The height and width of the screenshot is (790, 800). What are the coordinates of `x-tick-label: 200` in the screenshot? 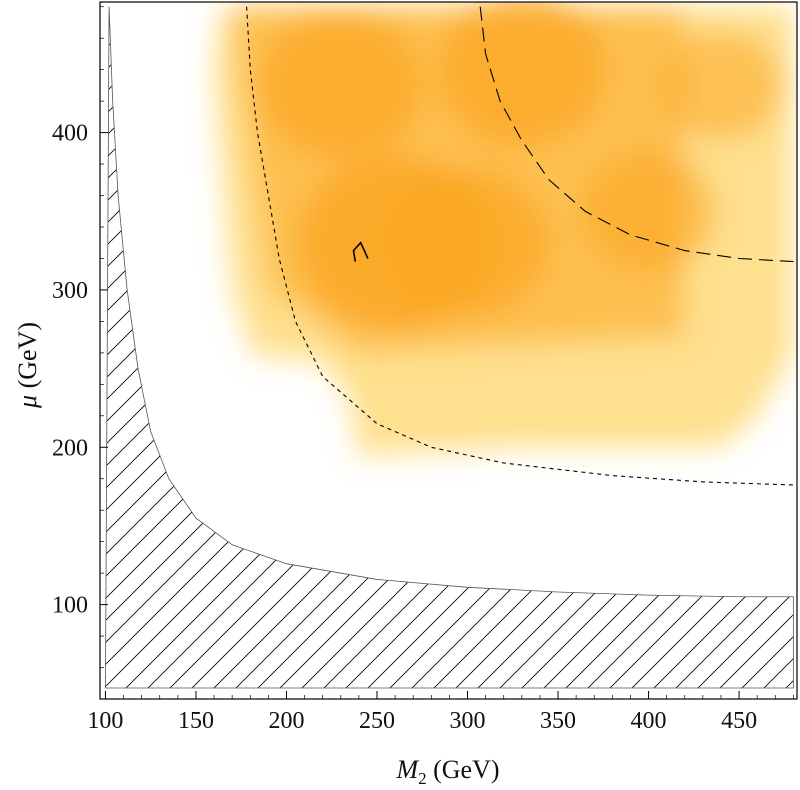 It's located at (286, 721).